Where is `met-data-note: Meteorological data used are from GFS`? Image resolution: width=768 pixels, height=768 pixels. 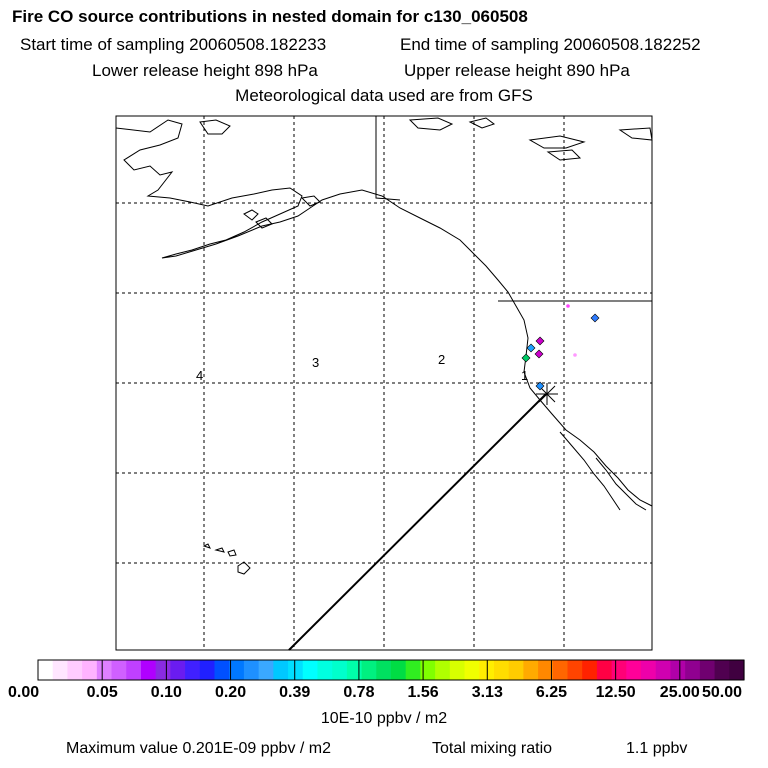 met-data-note: Meteorological data used are from GFS is located at coordinates (384, 95).